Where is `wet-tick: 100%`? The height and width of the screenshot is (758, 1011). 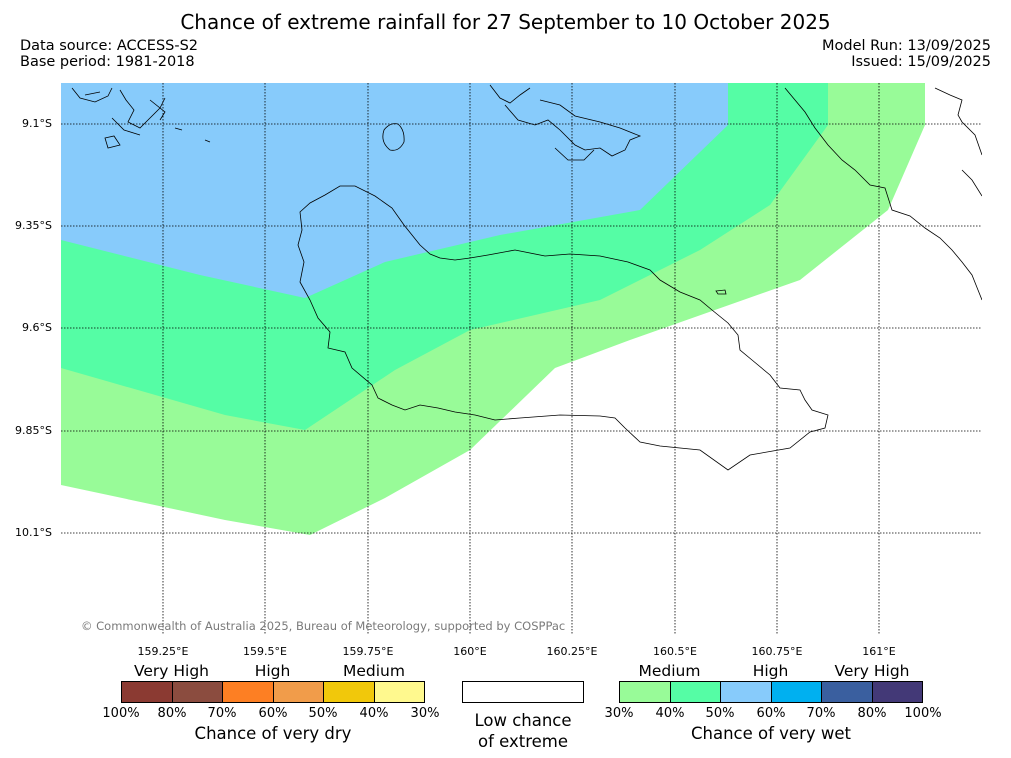 wet-tick: 100% is located at coordinates (923, 713).